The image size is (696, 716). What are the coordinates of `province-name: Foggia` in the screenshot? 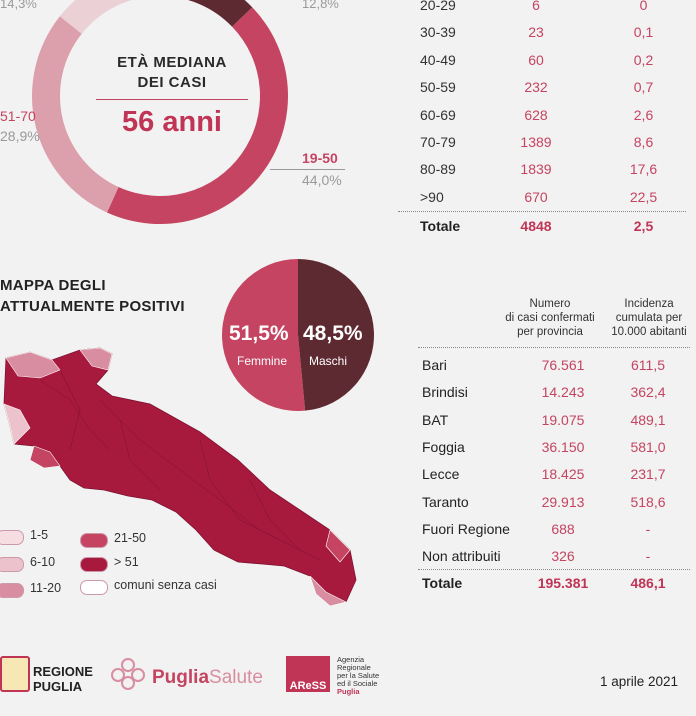 It's located at (443, 446).